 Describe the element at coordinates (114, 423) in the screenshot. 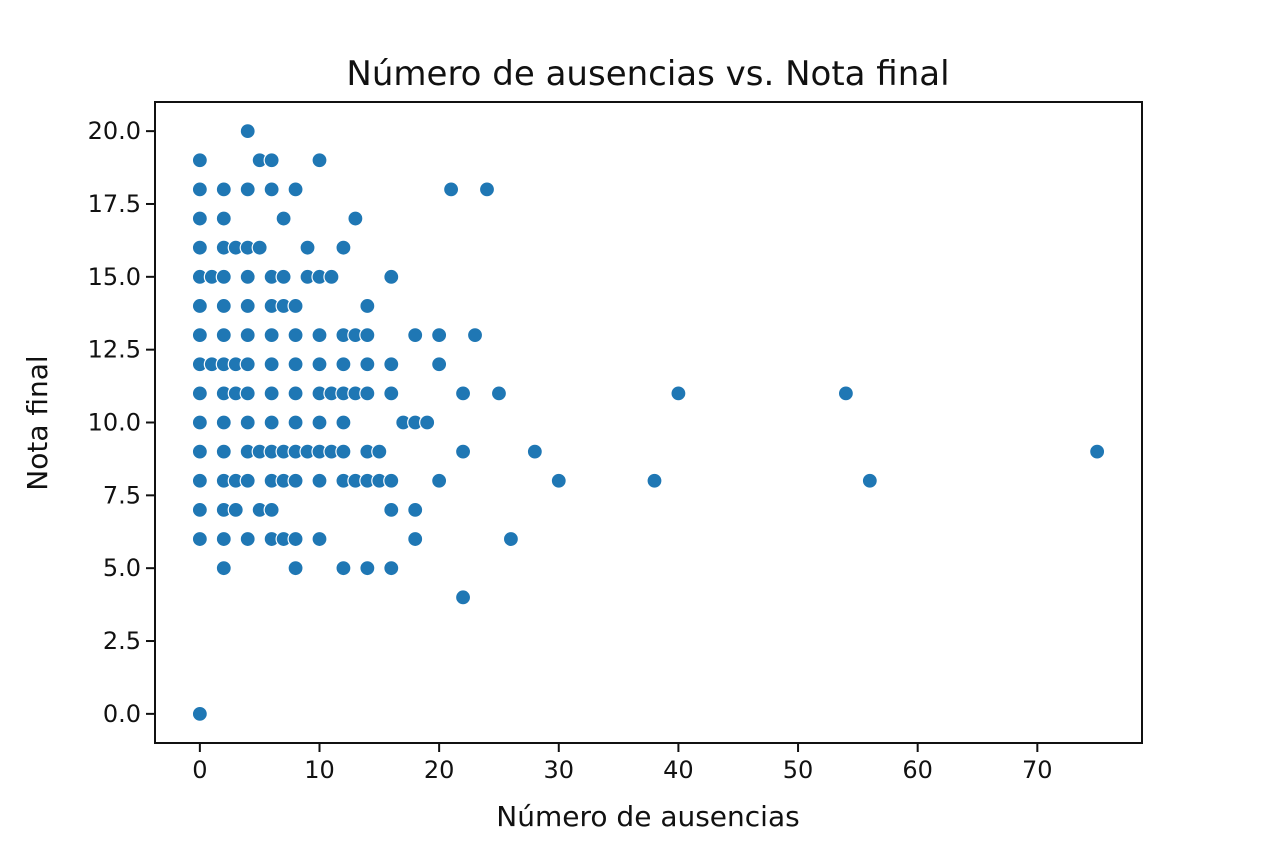

I see `y-tick-label: 10.0` at that location.